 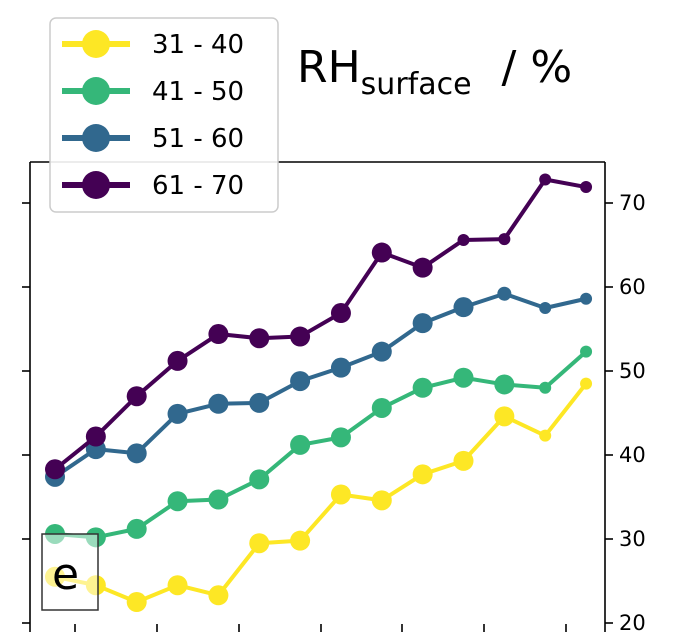 What do you see at coordinates (632, 539) in the screenshot?
I see `y-tick-label-30: 30` at bounding box center [632, 539].